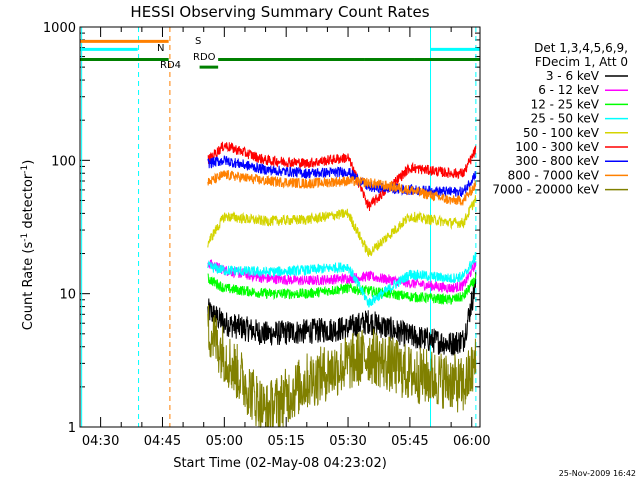 This screenshot has width=640, height=480. Describe the element at coordinates (28, 162) in the screenshot. I see `y-axis-label-end: )` at that location.